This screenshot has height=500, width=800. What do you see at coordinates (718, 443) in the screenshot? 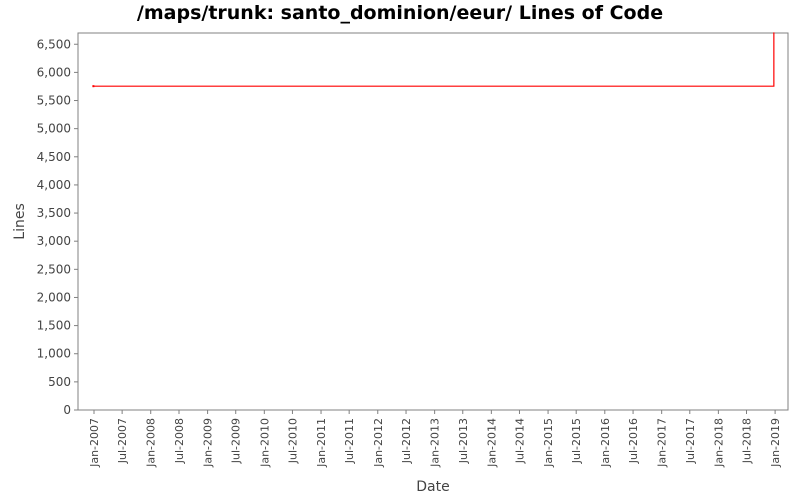
I see `x-tick-label: Jan-2018` at bounding box center [718, 443].